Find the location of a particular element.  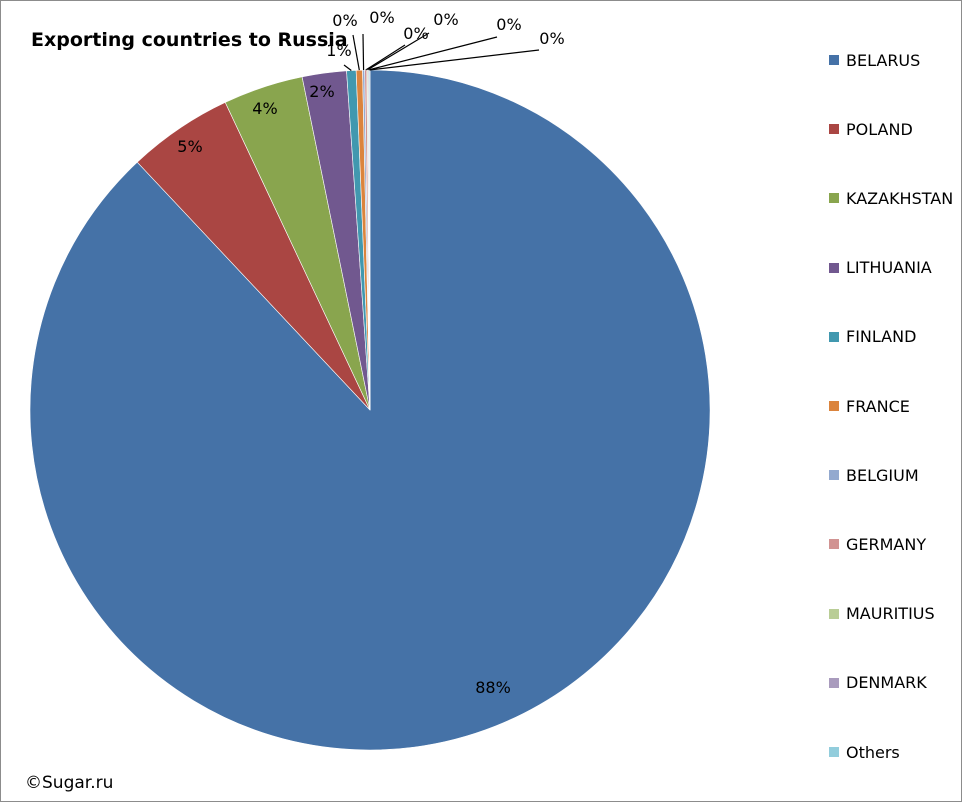

legend-label: POLAND is located at coordinates (879, 129).